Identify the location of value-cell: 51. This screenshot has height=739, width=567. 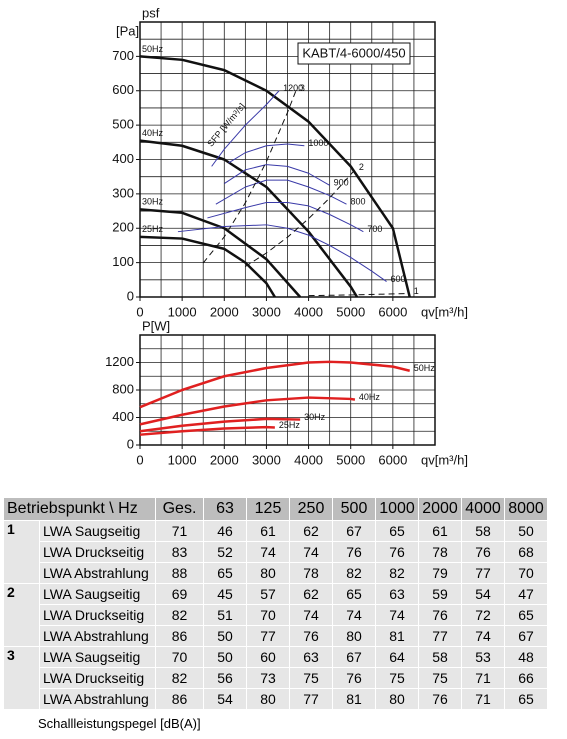
(225, 615).